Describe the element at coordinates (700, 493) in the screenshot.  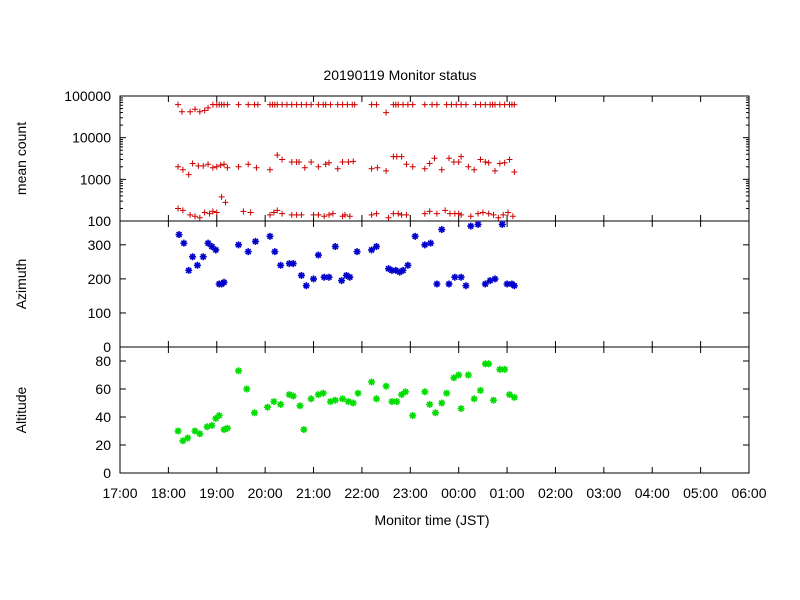
I see `x-tick-label: 05:00` at that location.